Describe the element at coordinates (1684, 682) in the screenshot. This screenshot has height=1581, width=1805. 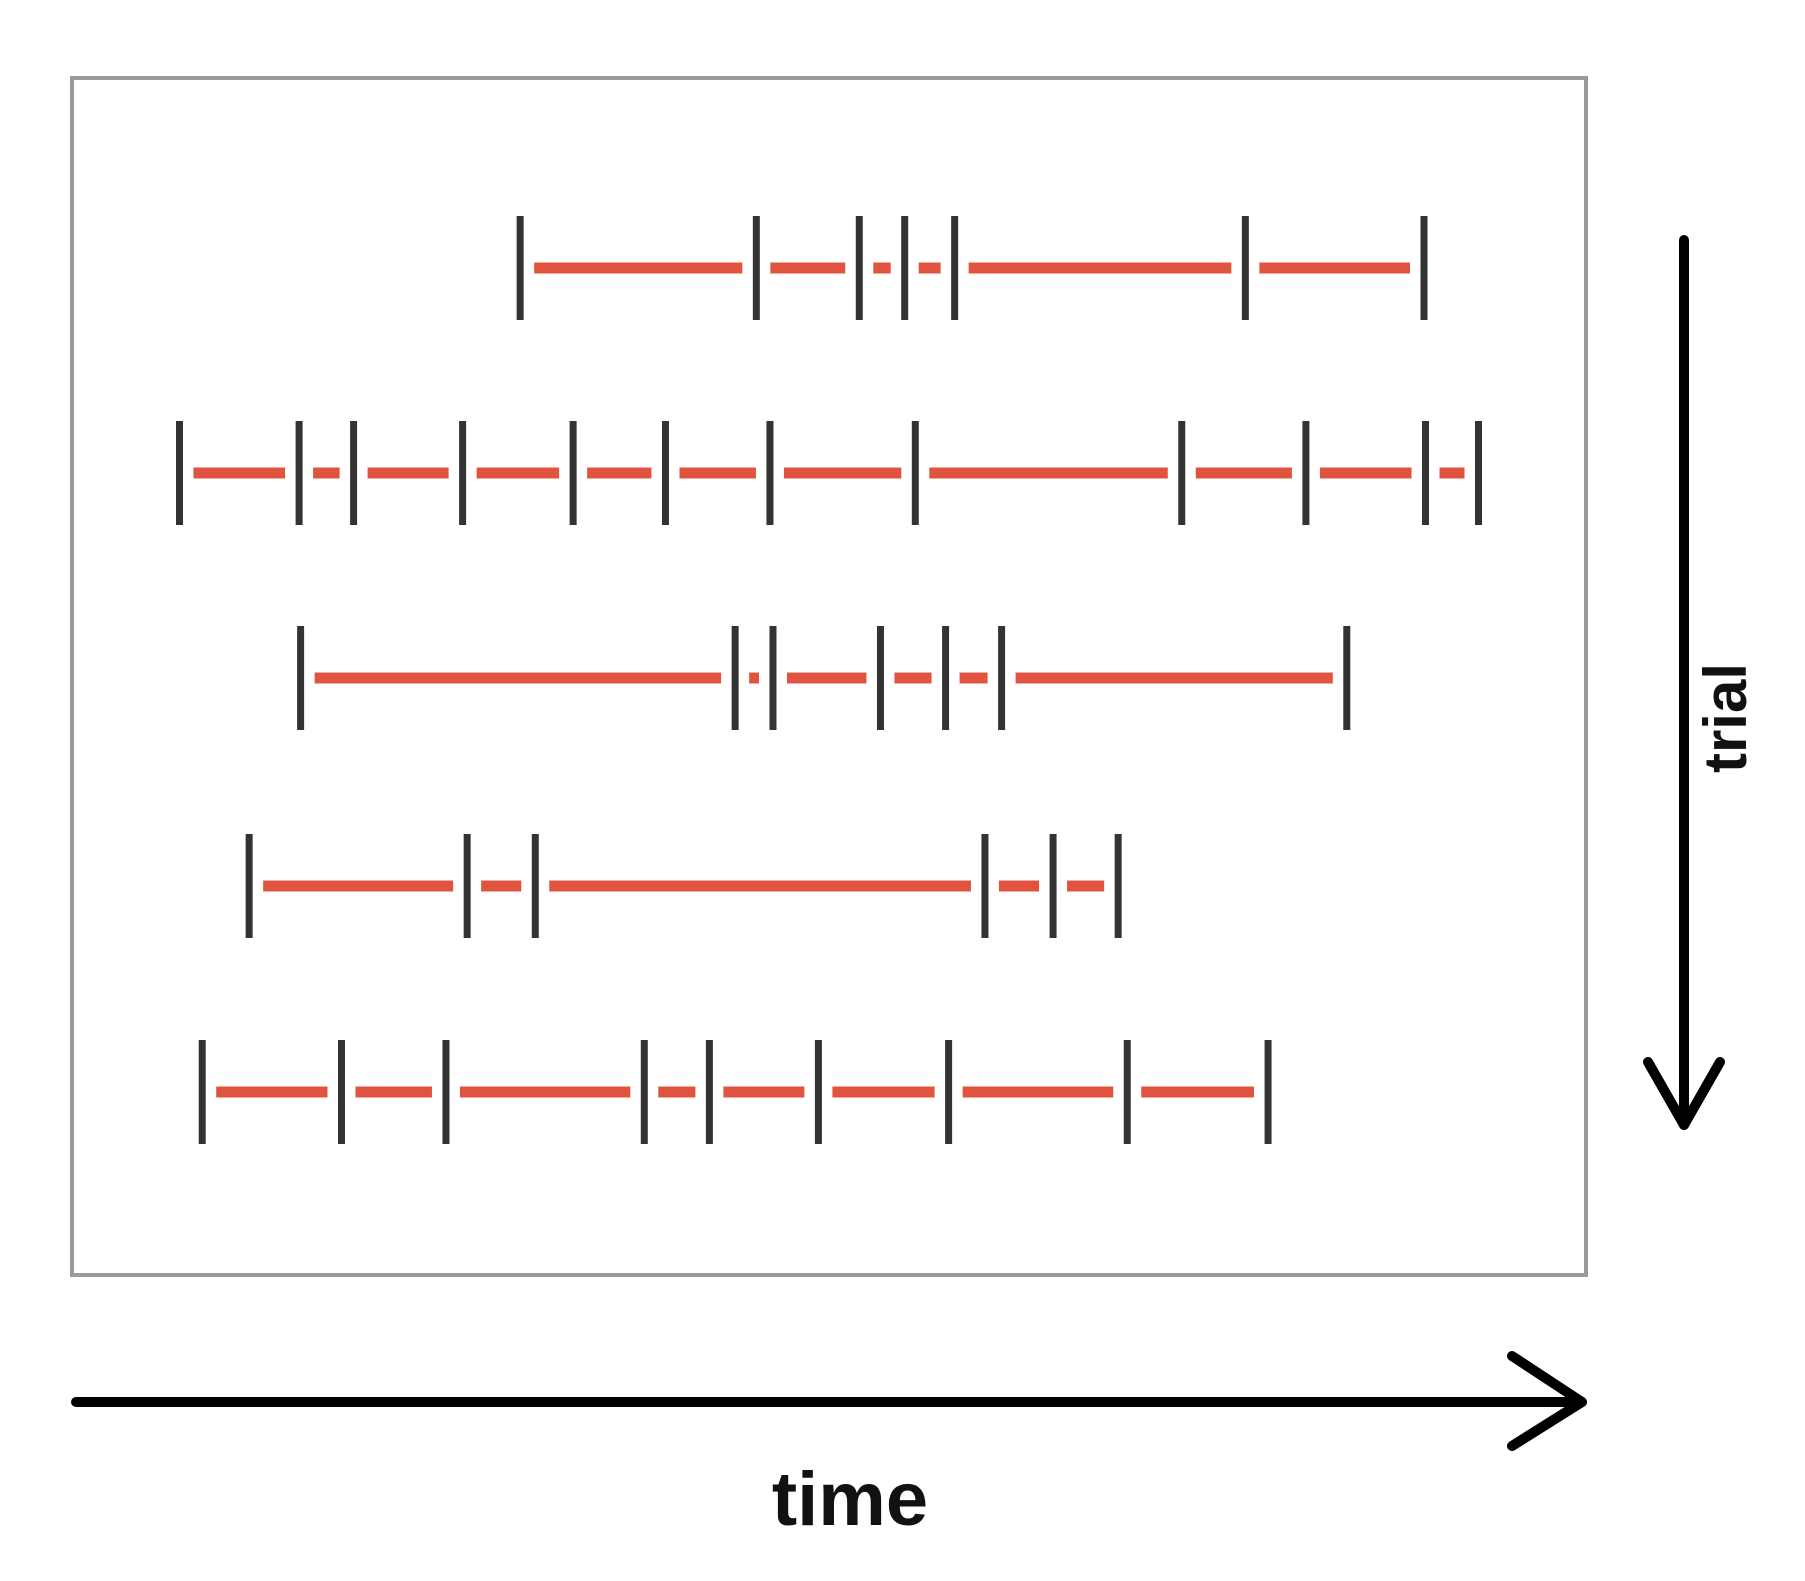
I see `trial-arrow` at that location.